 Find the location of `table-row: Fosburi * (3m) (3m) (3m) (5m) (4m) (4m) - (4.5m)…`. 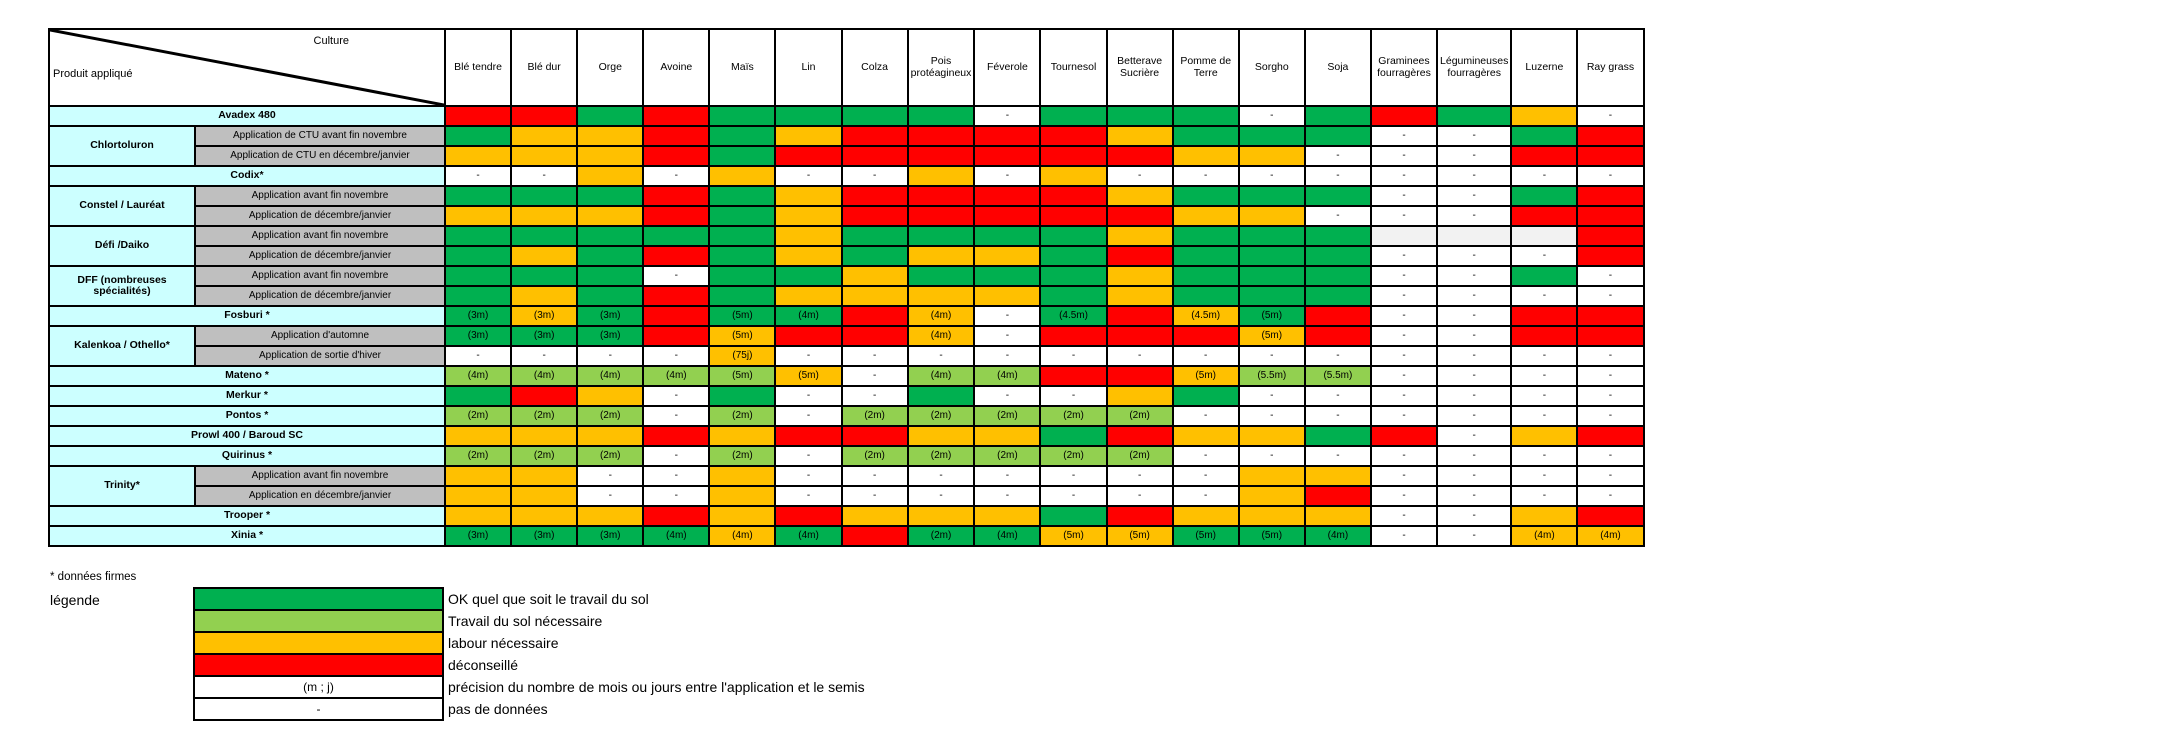

table-row: Fosburi * (3m) (3m) (3m) (5m) (4m) (4m) - (4.5m)… is located at coordinates (846, 316).